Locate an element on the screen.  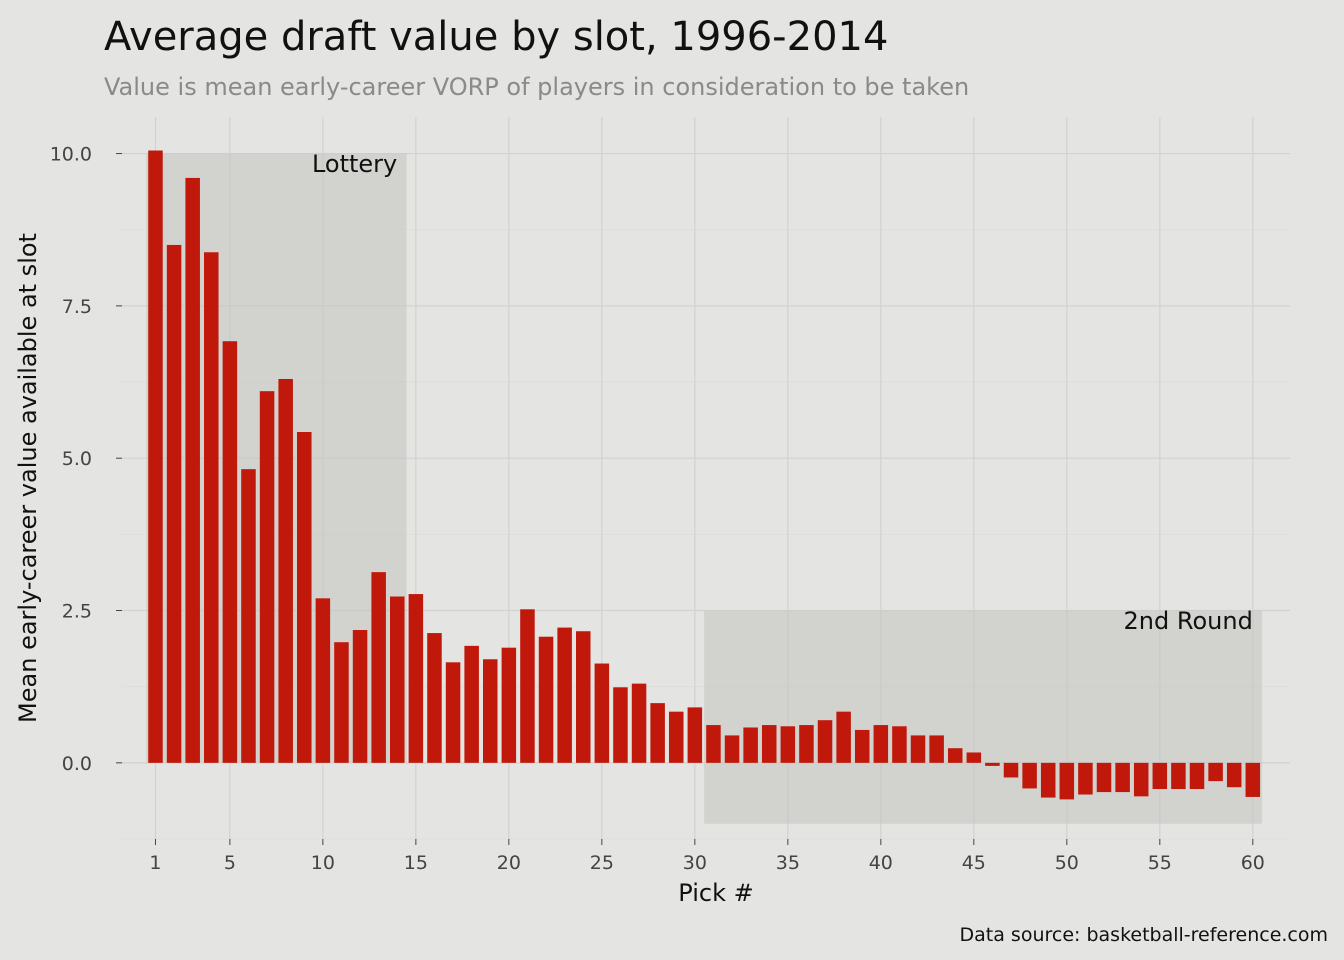
y-tick-label: 5.0 is located at coordinates (77, 459).